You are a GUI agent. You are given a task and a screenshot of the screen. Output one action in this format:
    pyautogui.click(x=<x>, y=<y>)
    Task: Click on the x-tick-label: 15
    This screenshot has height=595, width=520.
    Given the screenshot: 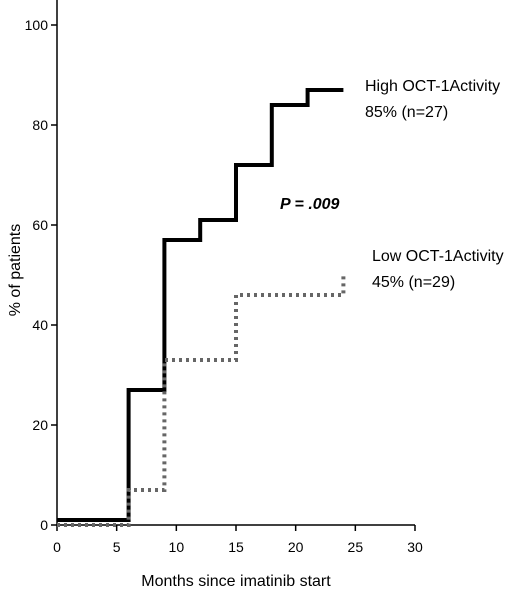 What is the action you would take?
    pyautogui.click(x=236, y=547)
    